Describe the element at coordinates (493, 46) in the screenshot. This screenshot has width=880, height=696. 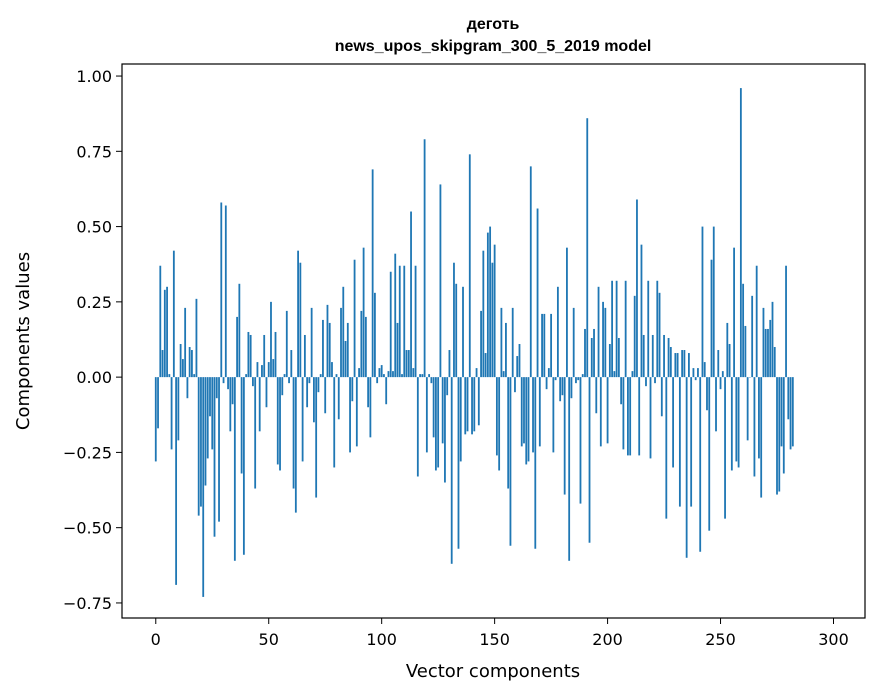
I see `chart-subtitle: news_upos_skipgram_300_5_2019 model` at that location.